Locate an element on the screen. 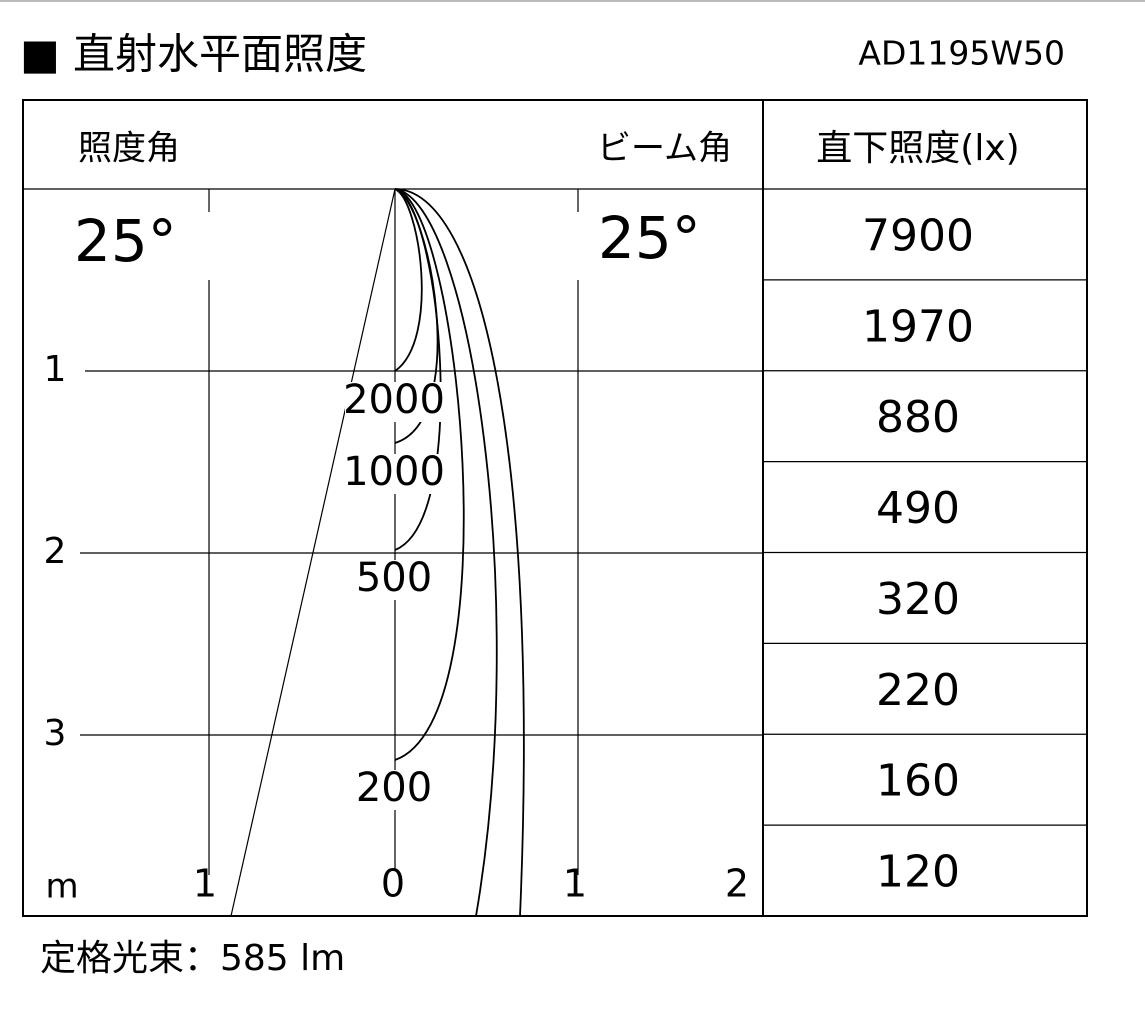  unit: m is located at coordinates (61, 887).